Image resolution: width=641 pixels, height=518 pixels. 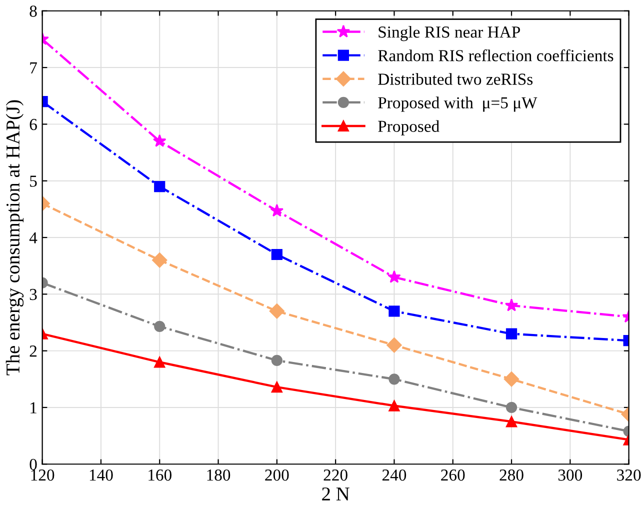 I want to click on y-axis-title: The energy consumption at HAP(J), so click(x=15, y=238).